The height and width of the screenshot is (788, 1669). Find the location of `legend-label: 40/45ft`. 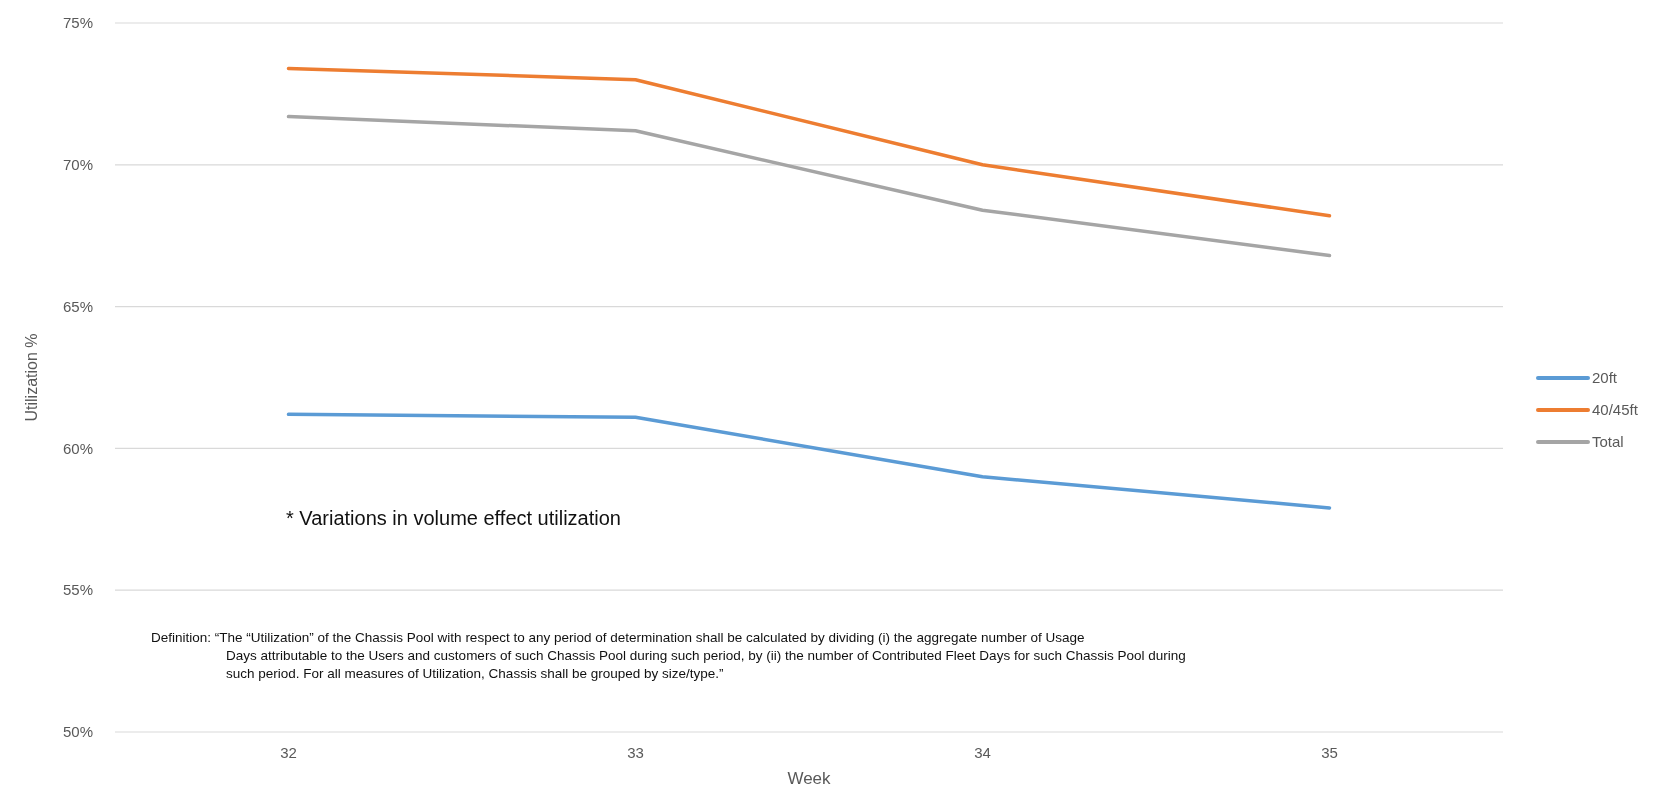

legend-label: 40/45ft is located at coordinates (1615, 410).